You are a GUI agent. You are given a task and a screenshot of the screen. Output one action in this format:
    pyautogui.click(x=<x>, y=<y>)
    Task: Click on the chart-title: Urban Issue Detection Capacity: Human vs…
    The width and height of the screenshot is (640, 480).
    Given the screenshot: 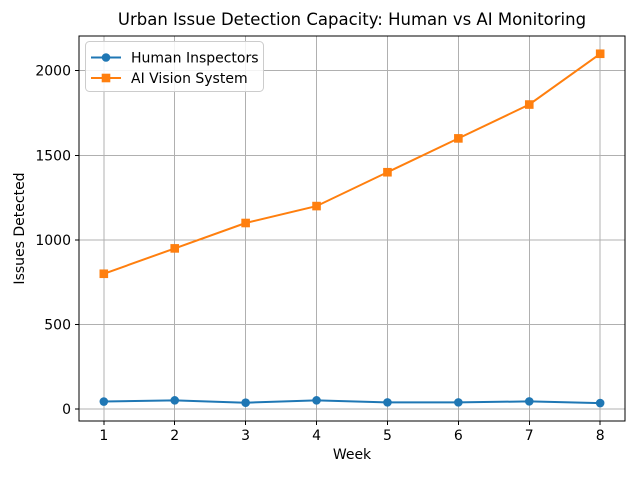 What is the action you would take?
    pyautogui.click(x=352, y=19)
    